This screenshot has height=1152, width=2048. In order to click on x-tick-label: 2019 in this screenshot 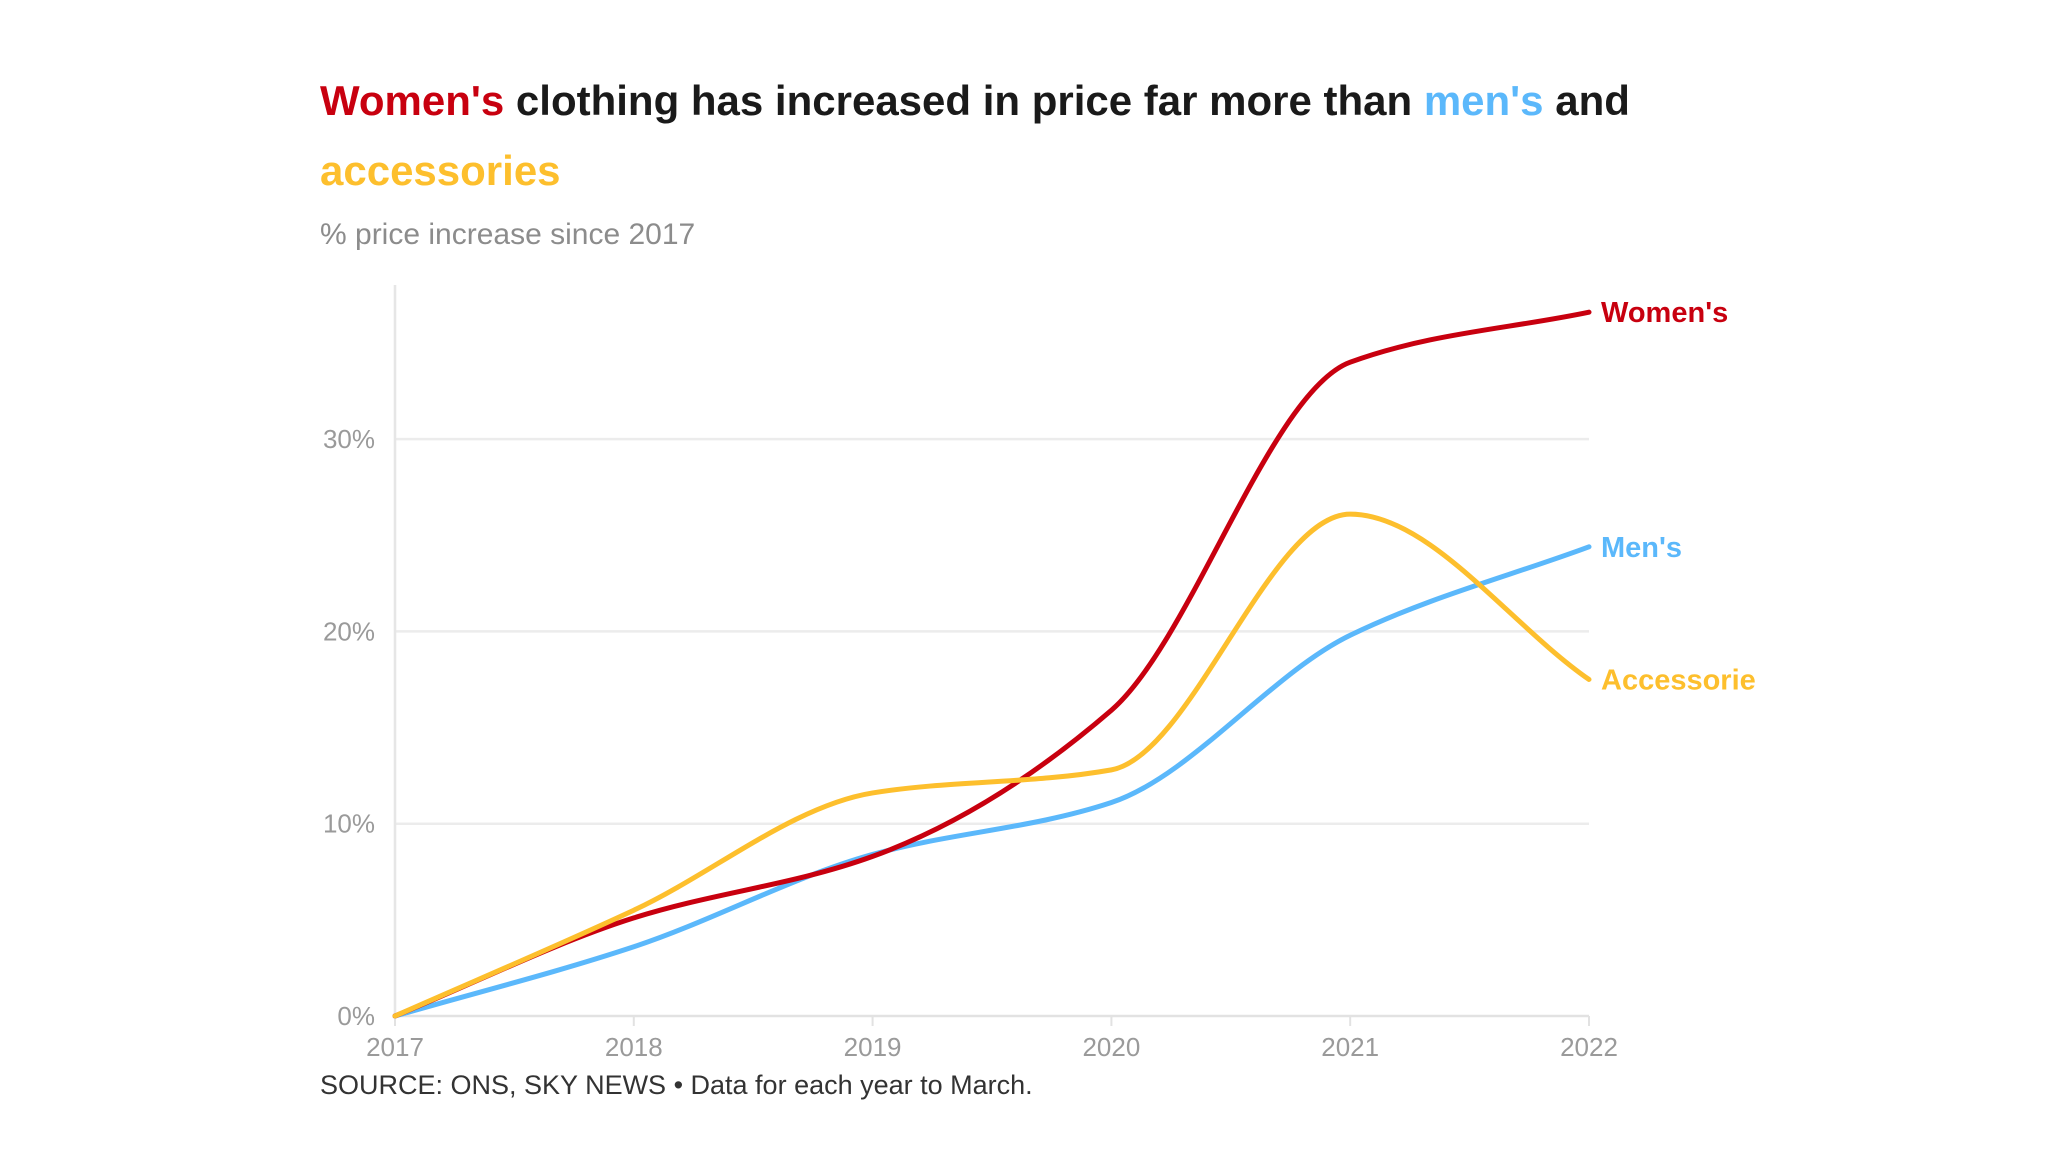, I will do `click(873, 1047)`.